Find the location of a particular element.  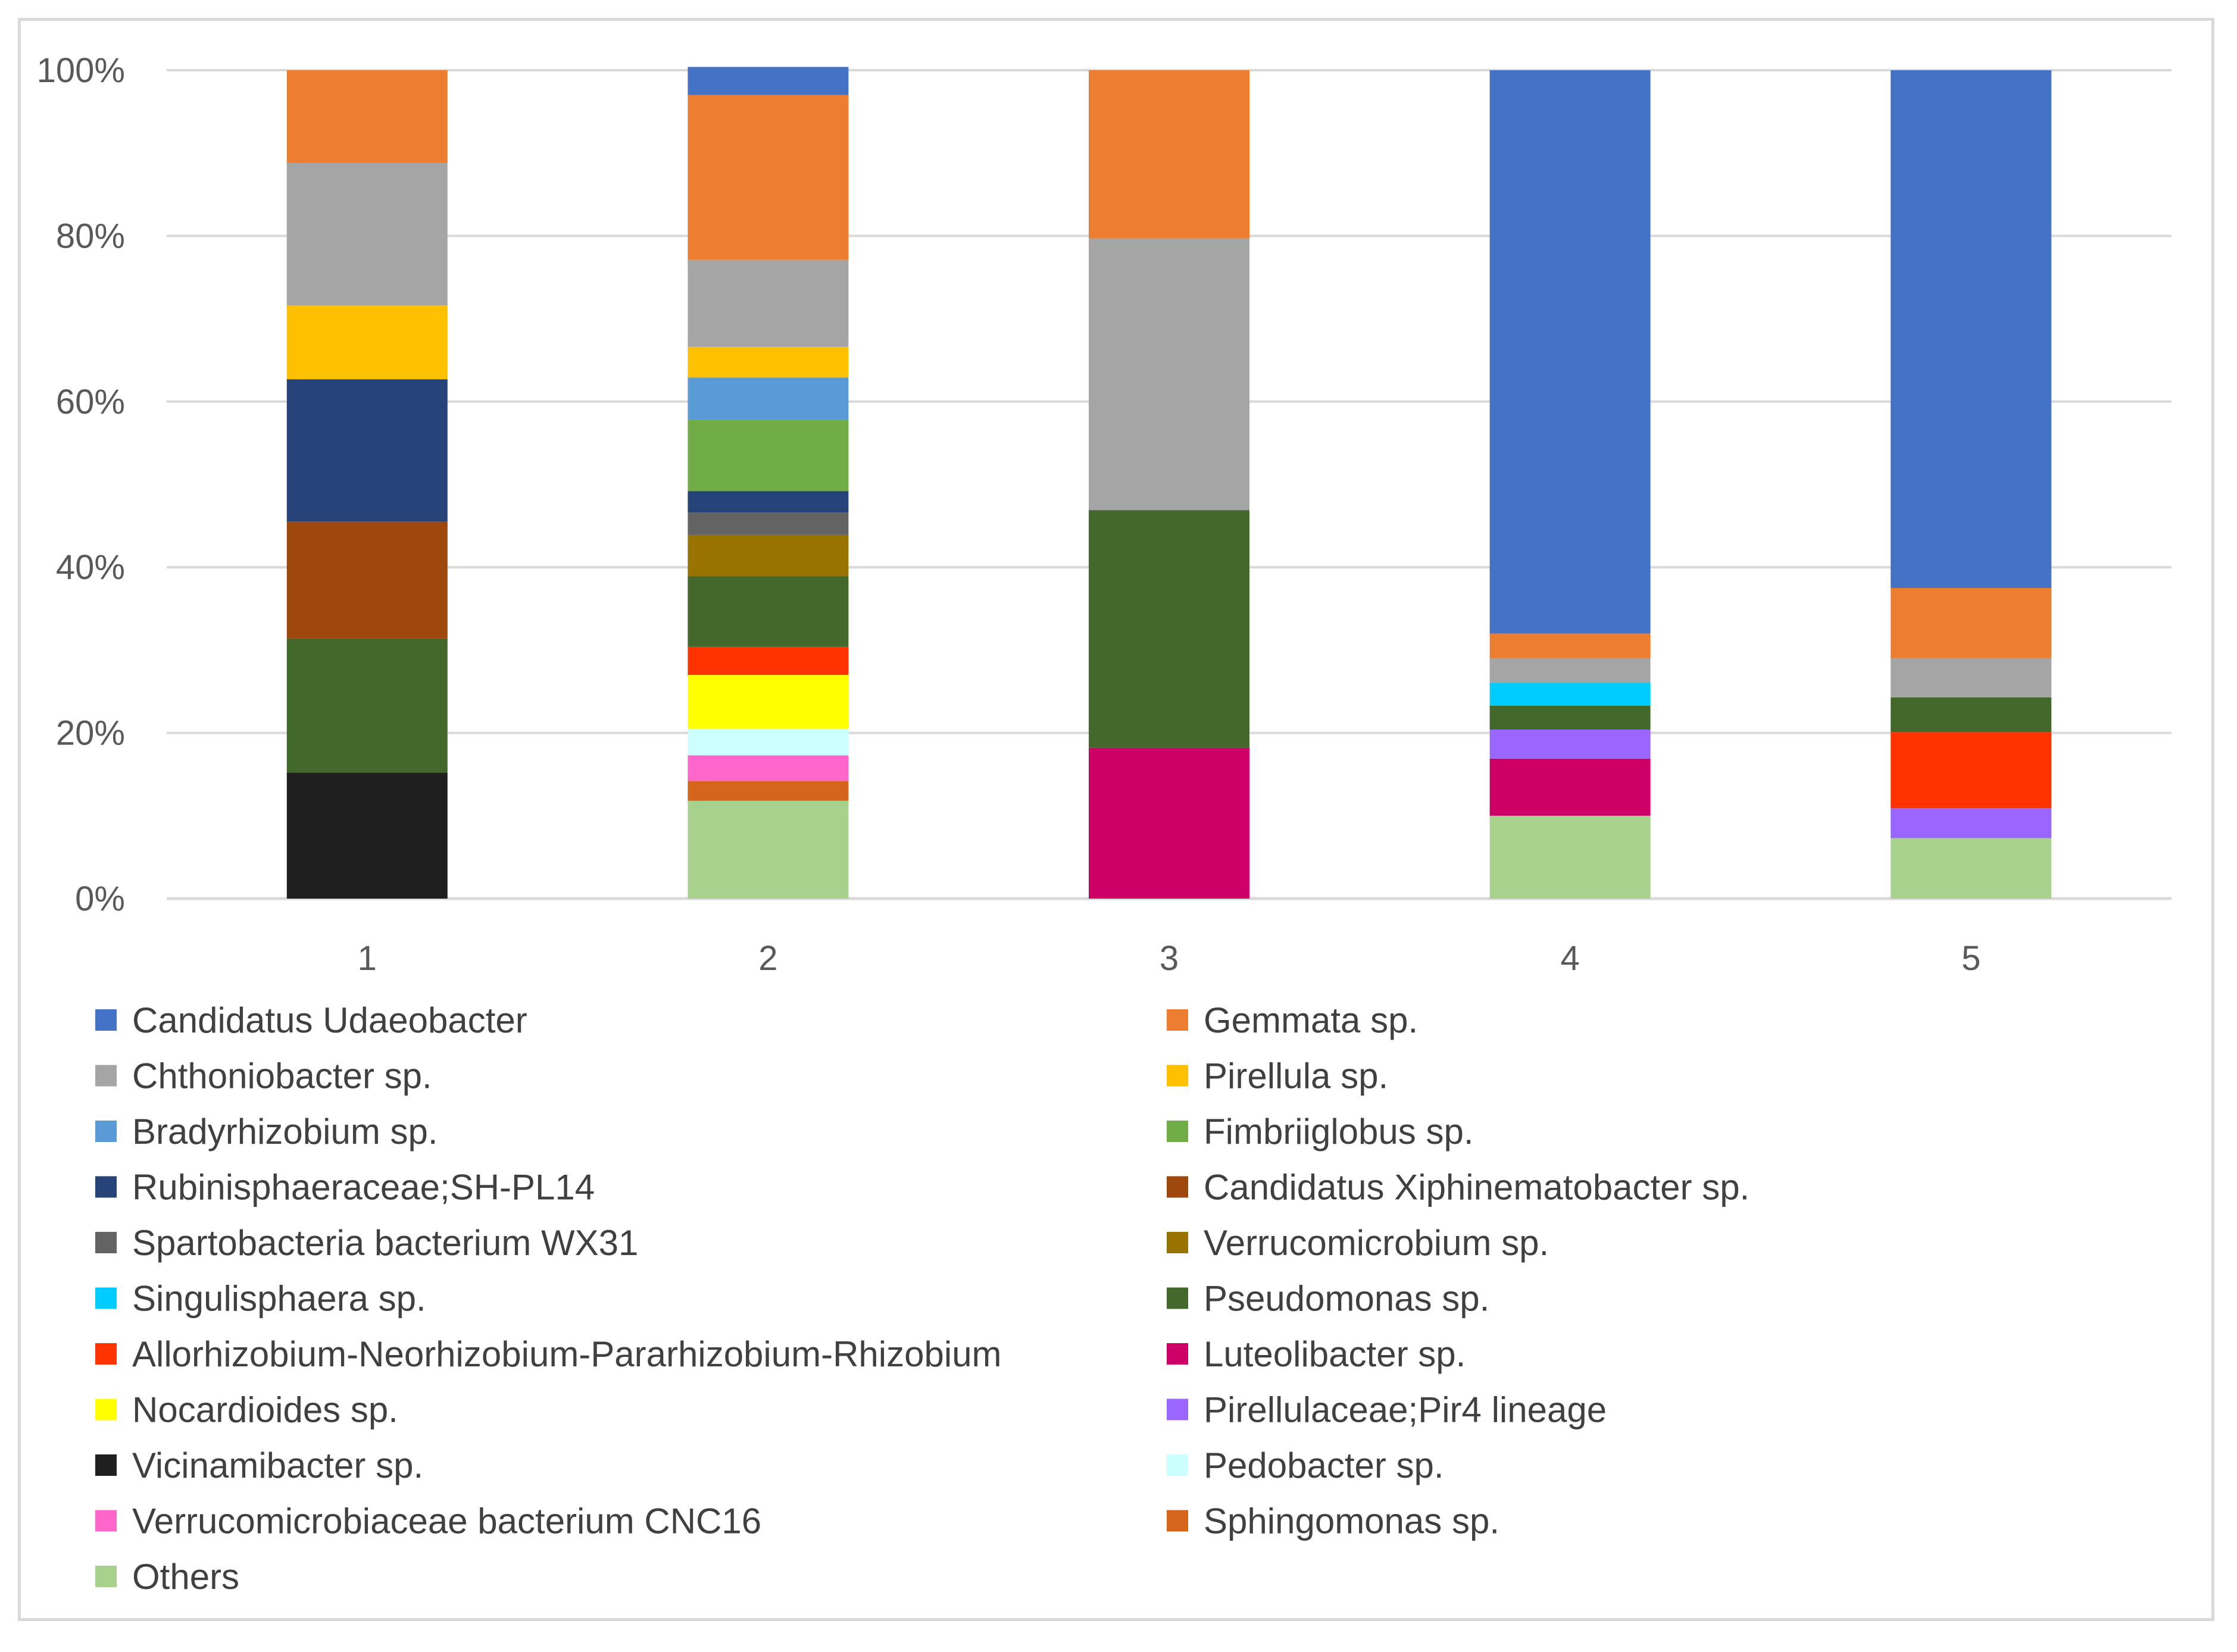

legend-label: Vicinamibacter sp. is located at coordinates (277, 1465).